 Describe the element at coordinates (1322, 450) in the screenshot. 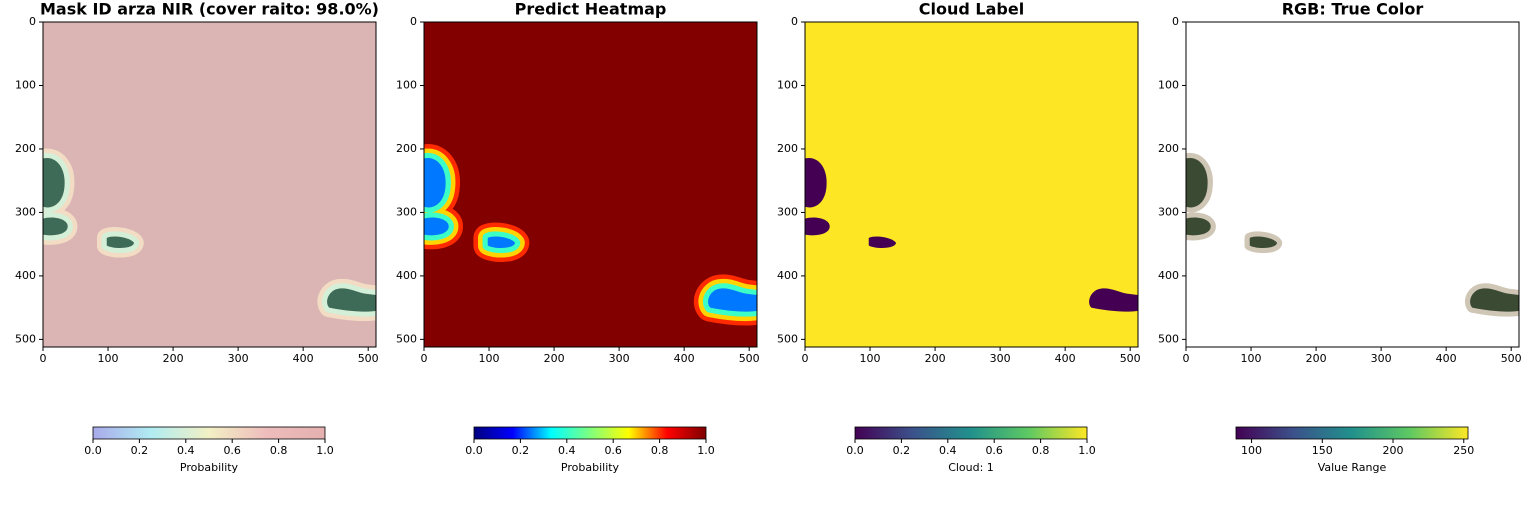

I see `colorbar-tick-label: 150` at that location.